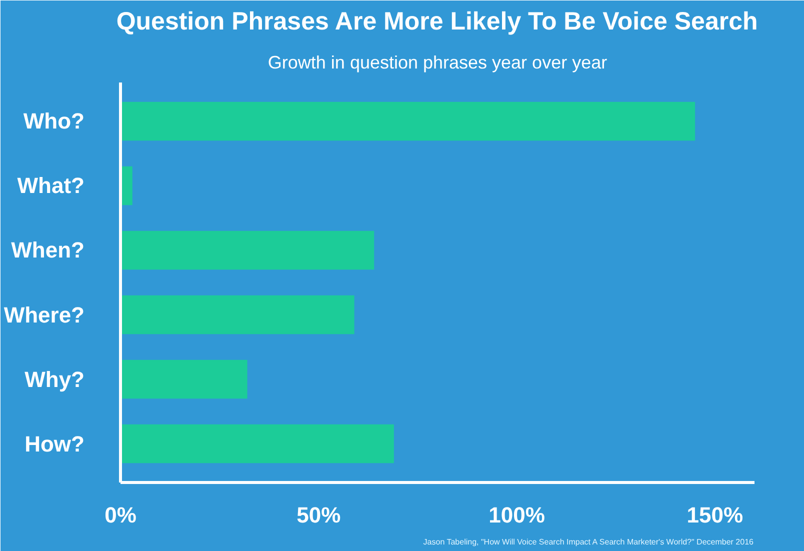 Image resolution: width=804 pixels, height=551 pixels. I want to click on x-tick-label: 0%, so click(120, 515).